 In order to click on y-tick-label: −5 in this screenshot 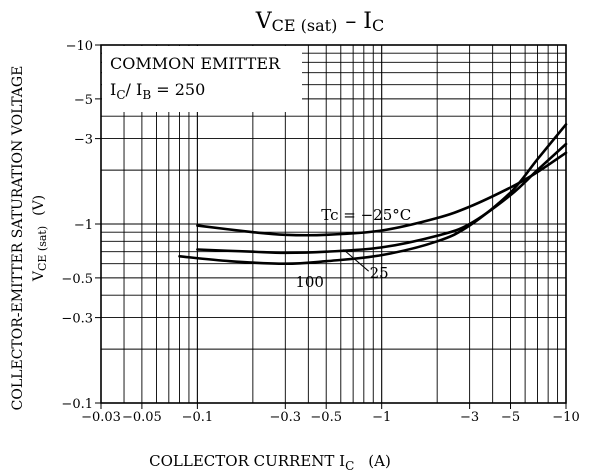, I will do `click(83, 100)`.